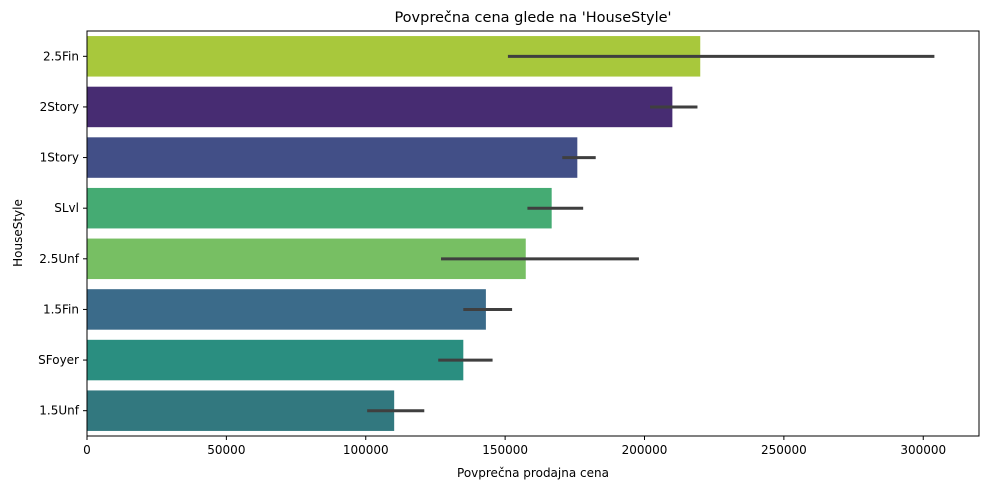 The image size is (989, 490). I want to click on x-axis-ticks: 0 50000 100000 150000 200000 250000 300000, so click(514, 446).